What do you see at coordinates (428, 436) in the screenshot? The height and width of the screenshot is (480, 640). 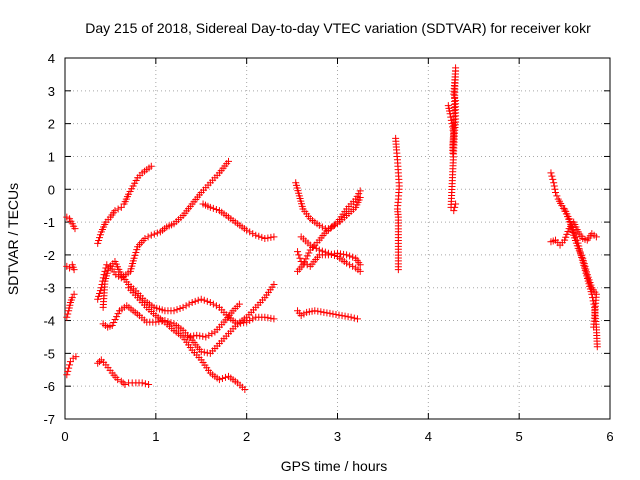 I see `x-tick-label: 4` at bounding box center [428, 436].